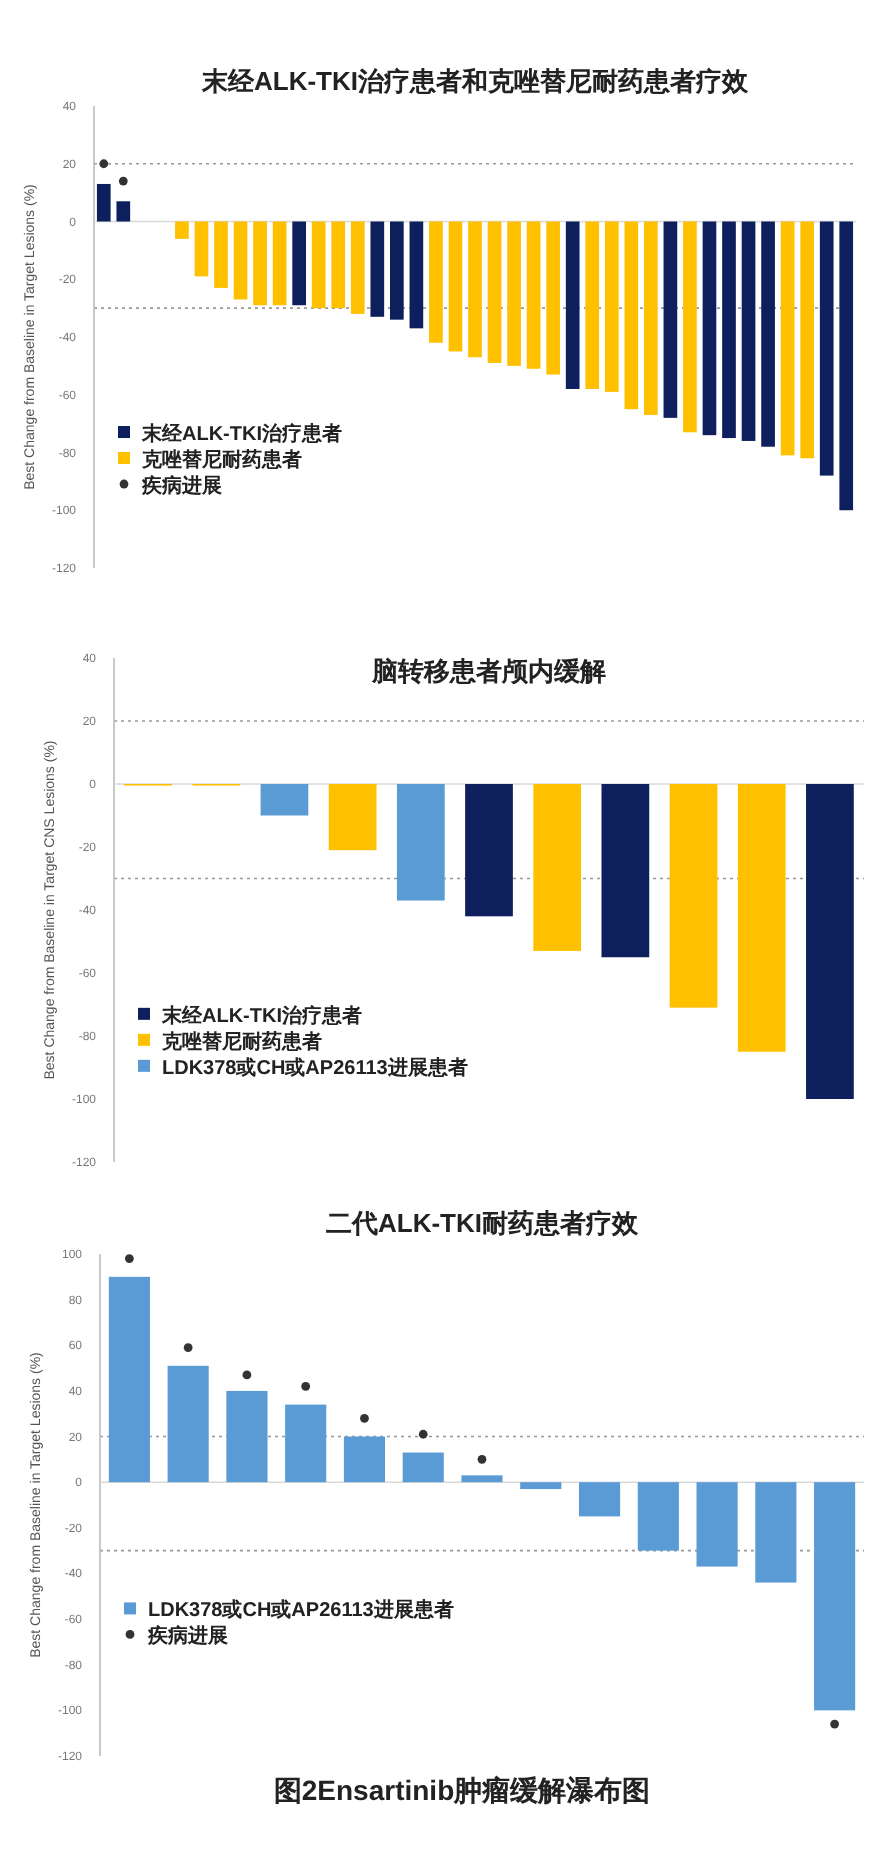 This screenshot has width=876, height=1868. Describe the element at coordinates (488, 671) in the screenshot. I see `chart-title: 脑转移患者颅内缓解` at that location.